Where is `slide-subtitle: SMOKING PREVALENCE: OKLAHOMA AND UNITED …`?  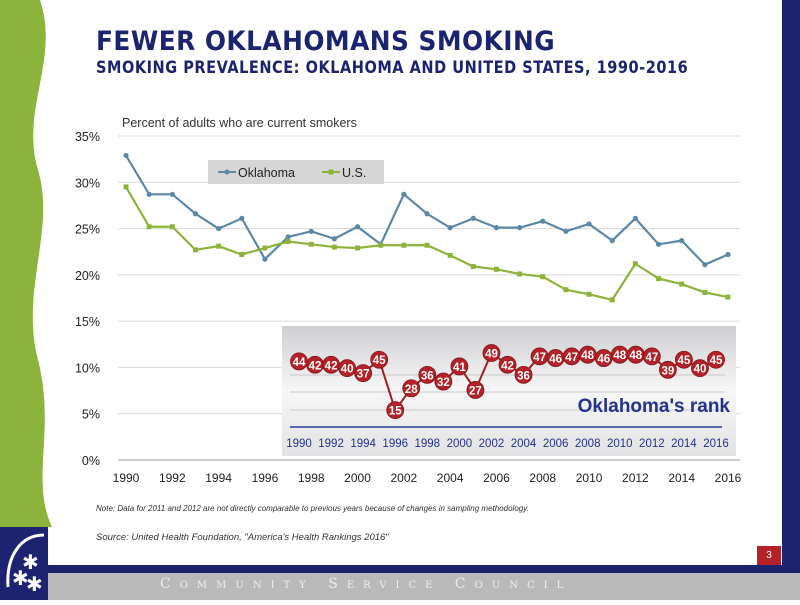
slide-subtitle: SMOKING PREVALENCE: OKLAHOMA AND UNITED … is located at coordinates (392, 67).